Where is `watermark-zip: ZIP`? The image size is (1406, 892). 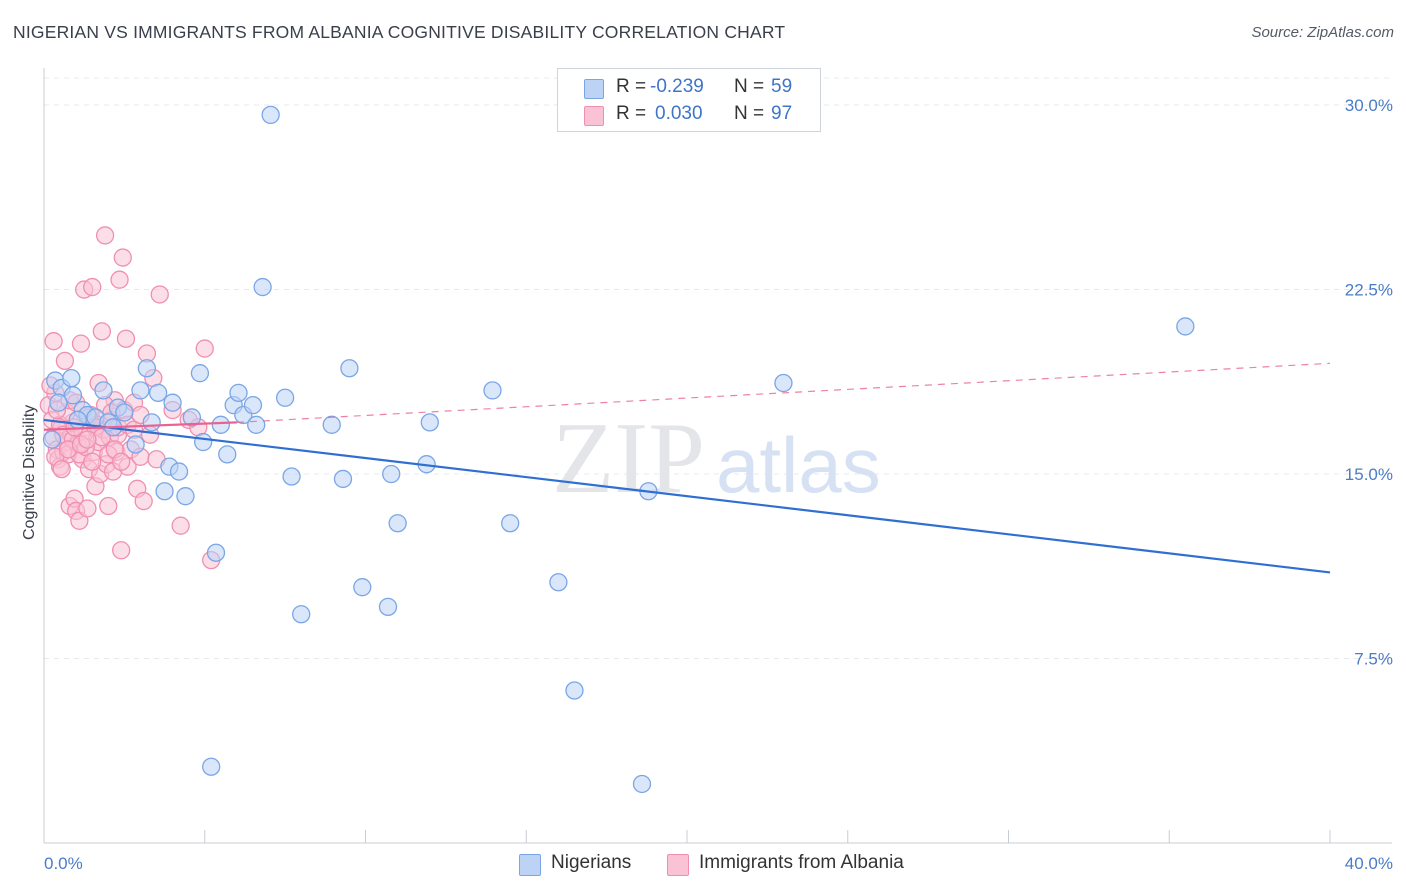 watermark-zip: ZIP is located at coordinates (628, 458).